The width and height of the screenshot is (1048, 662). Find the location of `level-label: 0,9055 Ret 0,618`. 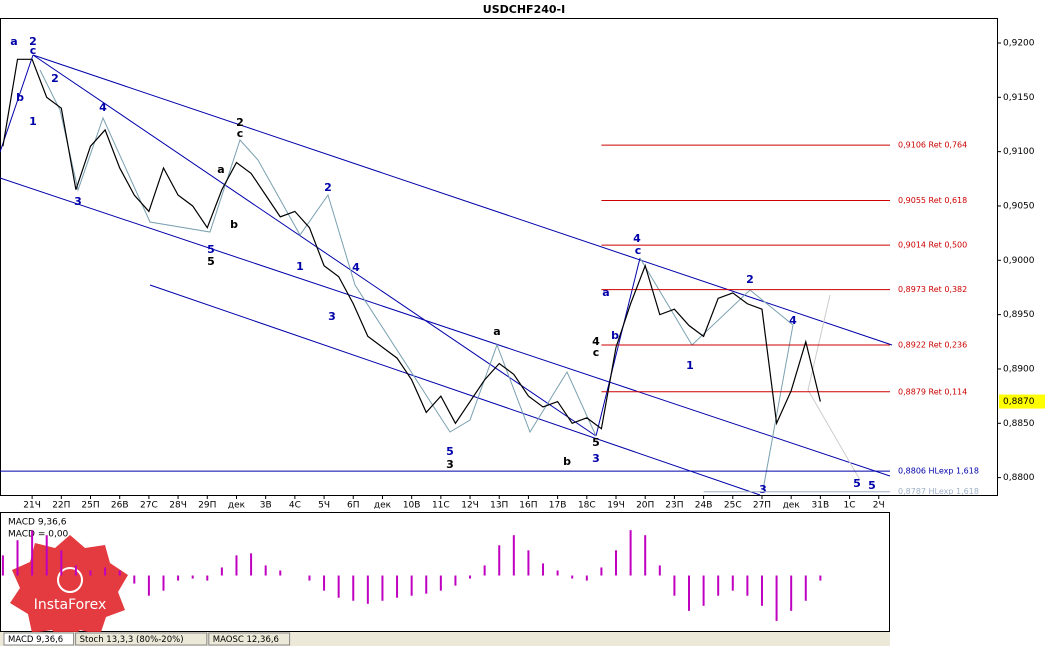

level-label: 0,9055 Ret 0,618 is located at coordinates (932, 200).